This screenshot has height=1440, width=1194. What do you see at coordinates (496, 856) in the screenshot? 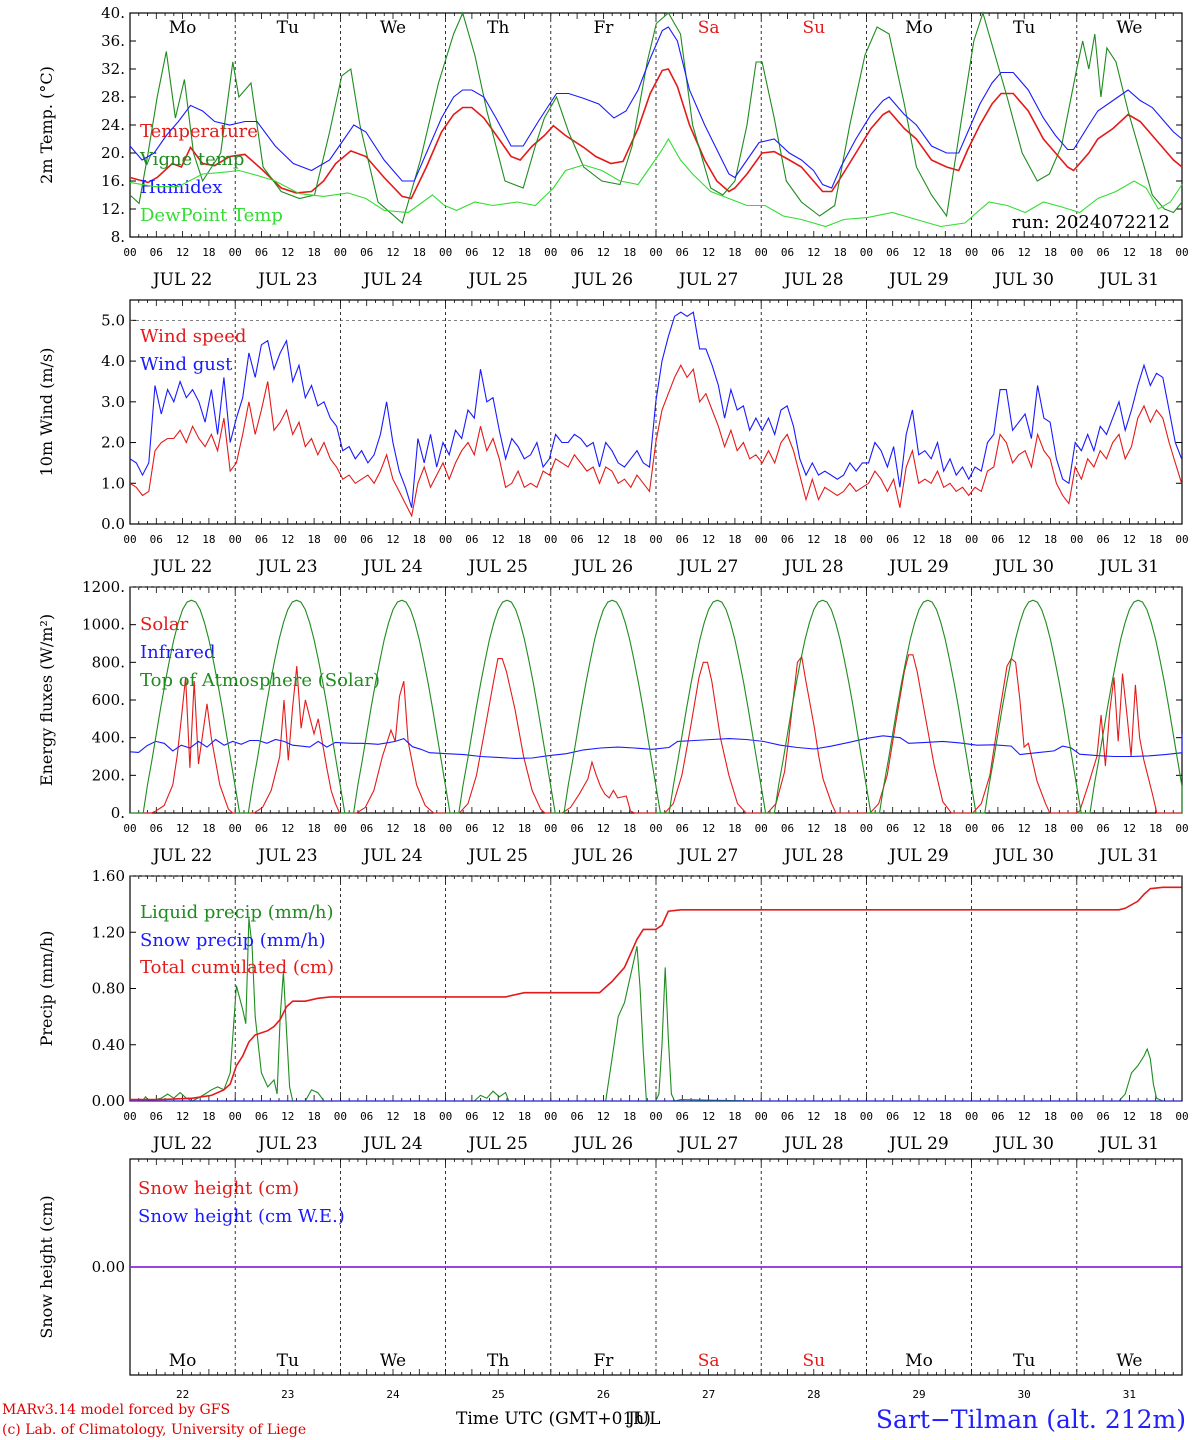
I see `date-label: JUL 25` at bounding box center [496, 856].